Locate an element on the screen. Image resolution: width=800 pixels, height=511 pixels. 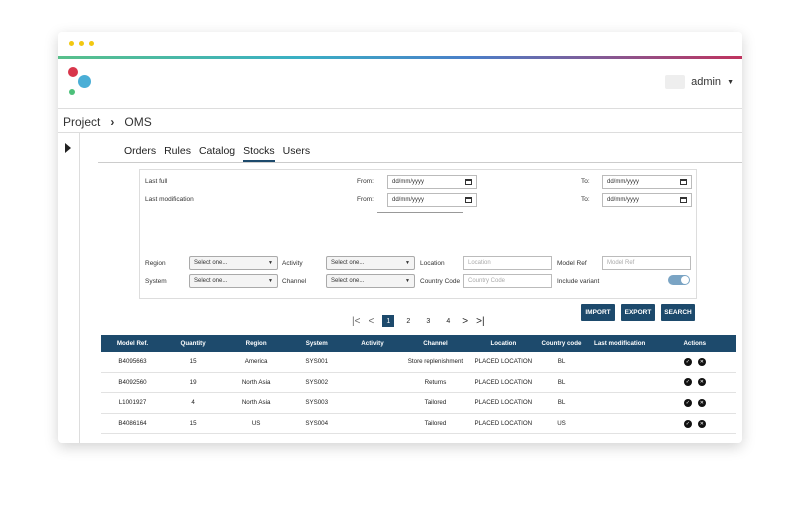
channel-select: Select one... ▼ is located at coordinates (370, 281).